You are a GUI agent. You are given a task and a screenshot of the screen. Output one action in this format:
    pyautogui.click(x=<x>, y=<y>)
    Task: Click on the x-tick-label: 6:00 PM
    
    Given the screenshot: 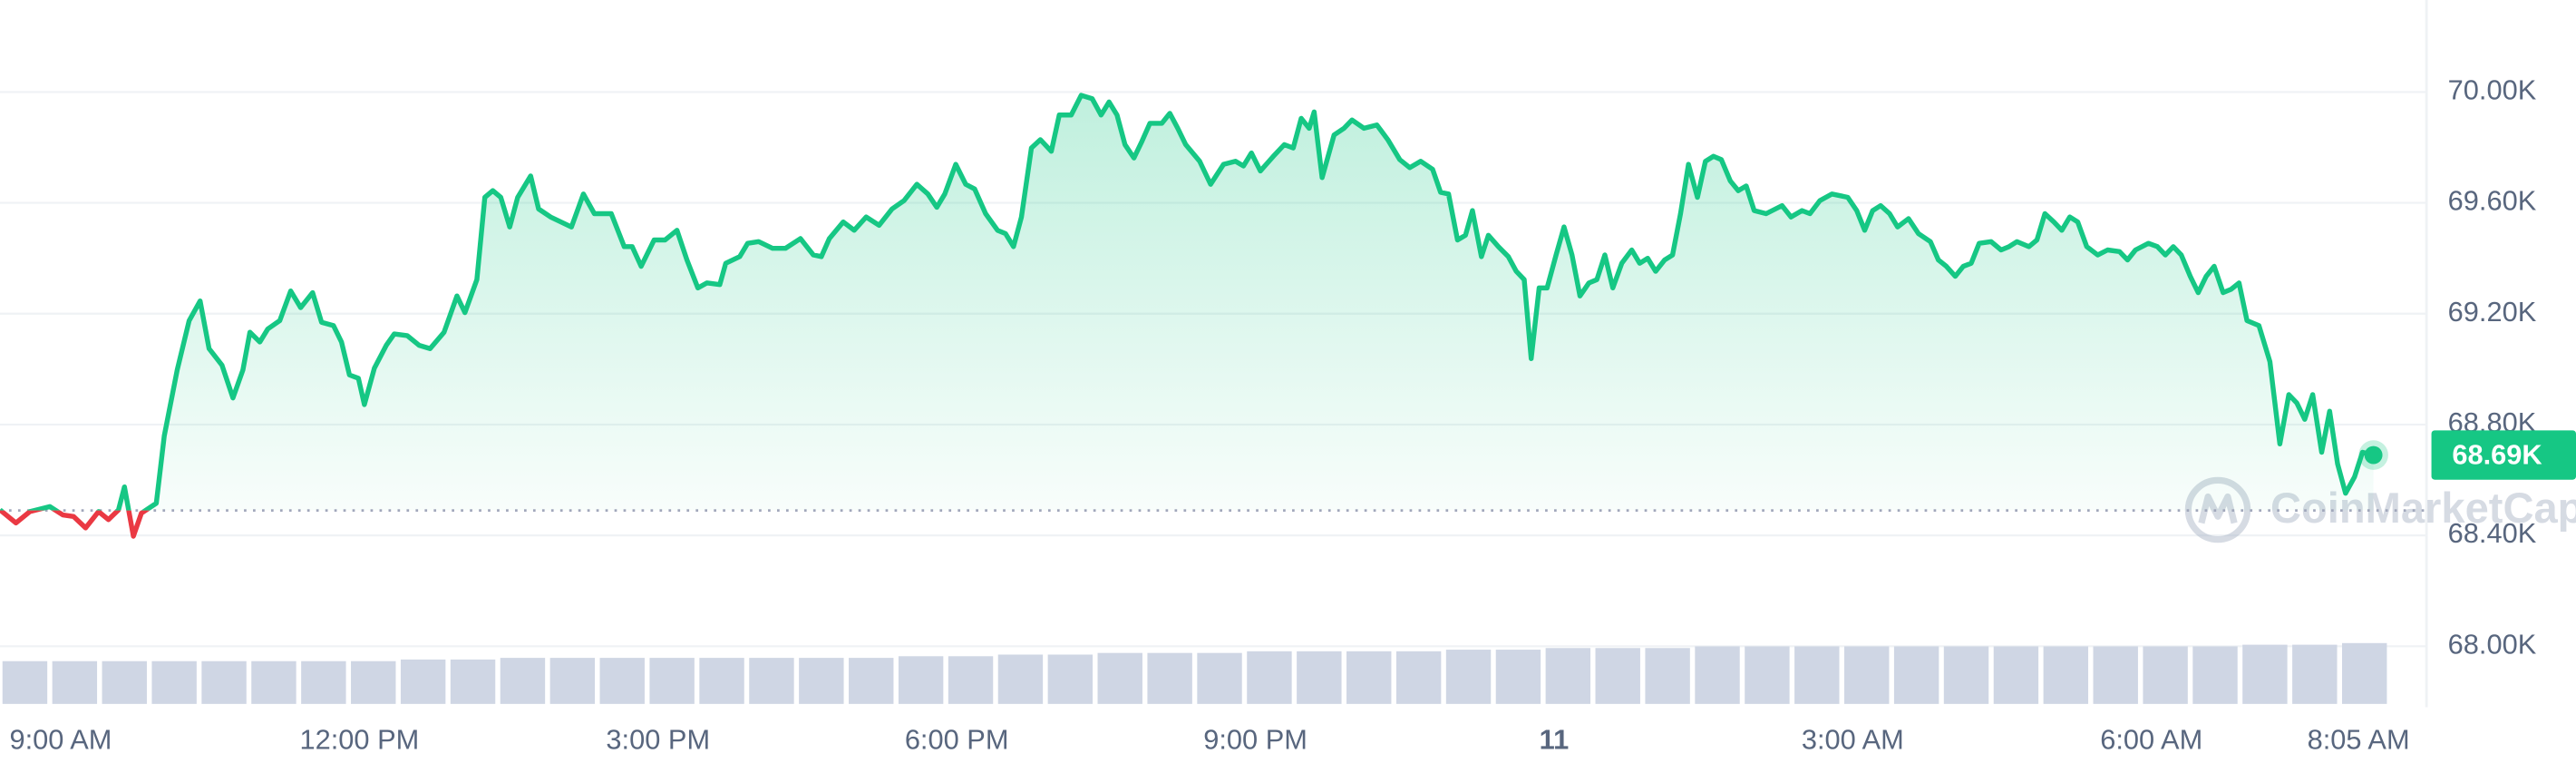 What is the action you would take?
    pyautogui.click(x=957, y=740)
    